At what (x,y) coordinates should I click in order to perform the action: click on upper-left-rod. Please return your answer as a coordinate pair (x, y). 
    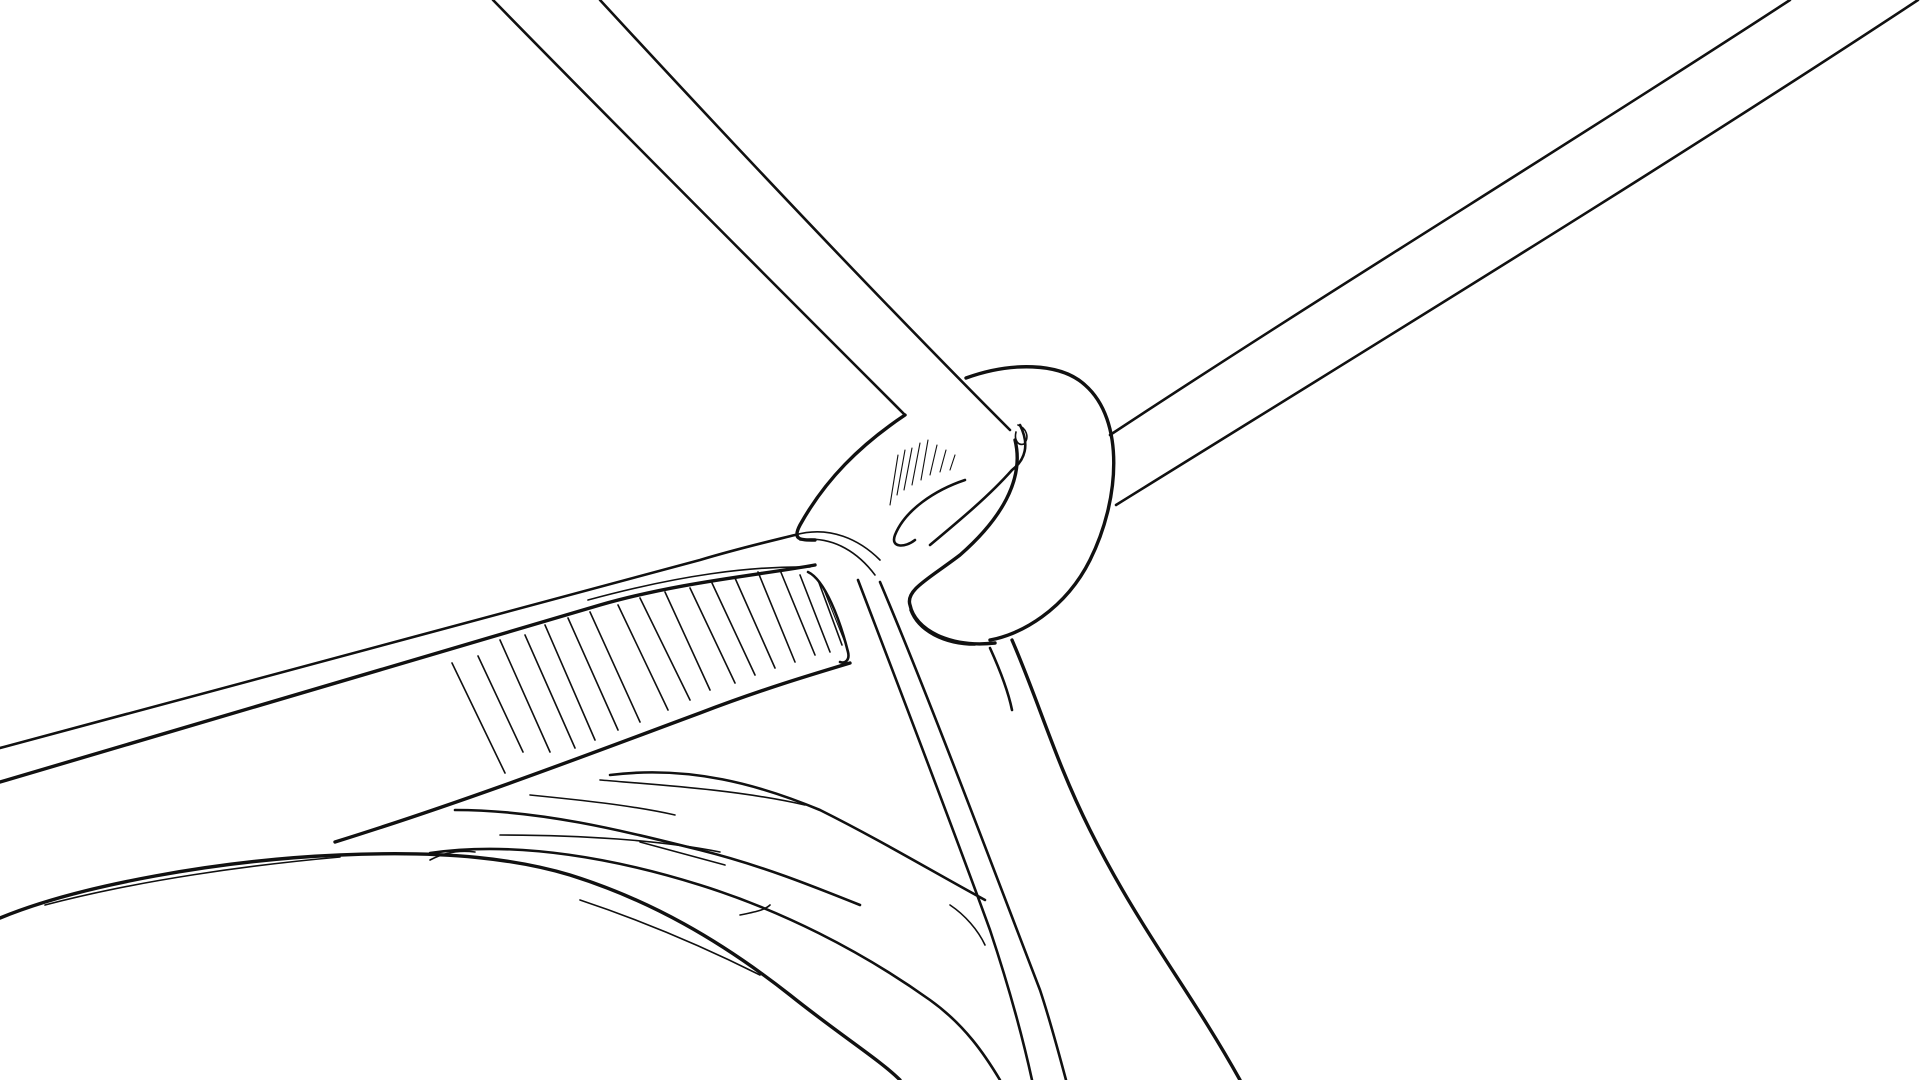
    Looking at the image, I should click on (751, 216).